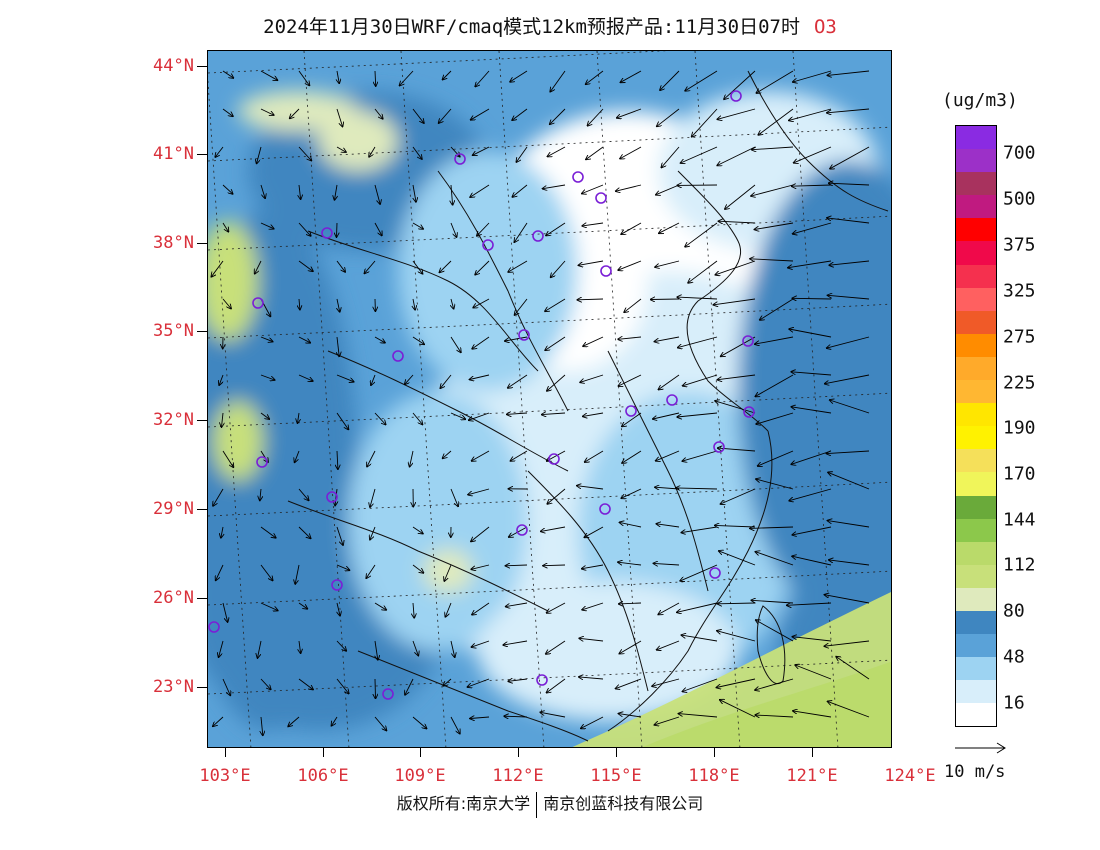 The height and width of the screenshot is (850, 1100). Describe the element at coordinates (173, 598) in the screenshot. I see `lat-label-26: 26°N` at that location.